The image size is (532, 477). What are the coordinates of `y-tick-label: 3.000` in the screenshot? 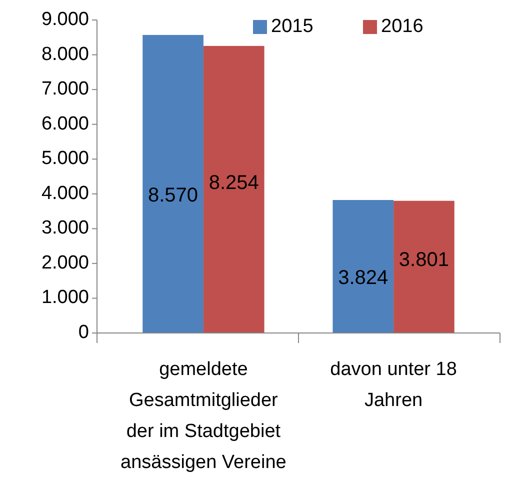 It's located at (65, 228).